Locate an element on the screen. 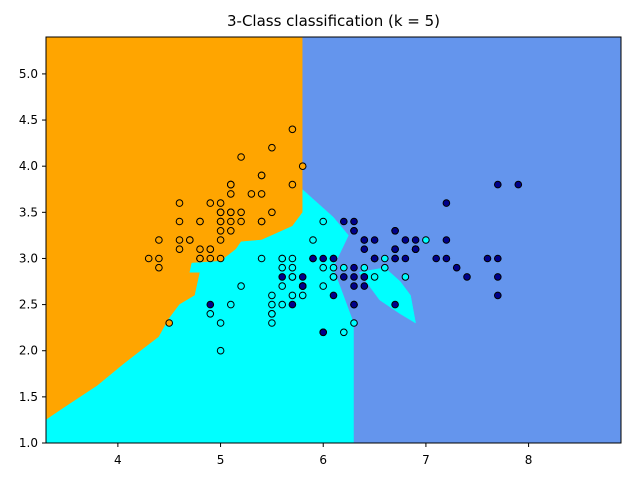 This screenshot has width=640, height=482. y-tick-label: 2.5 is located at coordinates (28, 305).